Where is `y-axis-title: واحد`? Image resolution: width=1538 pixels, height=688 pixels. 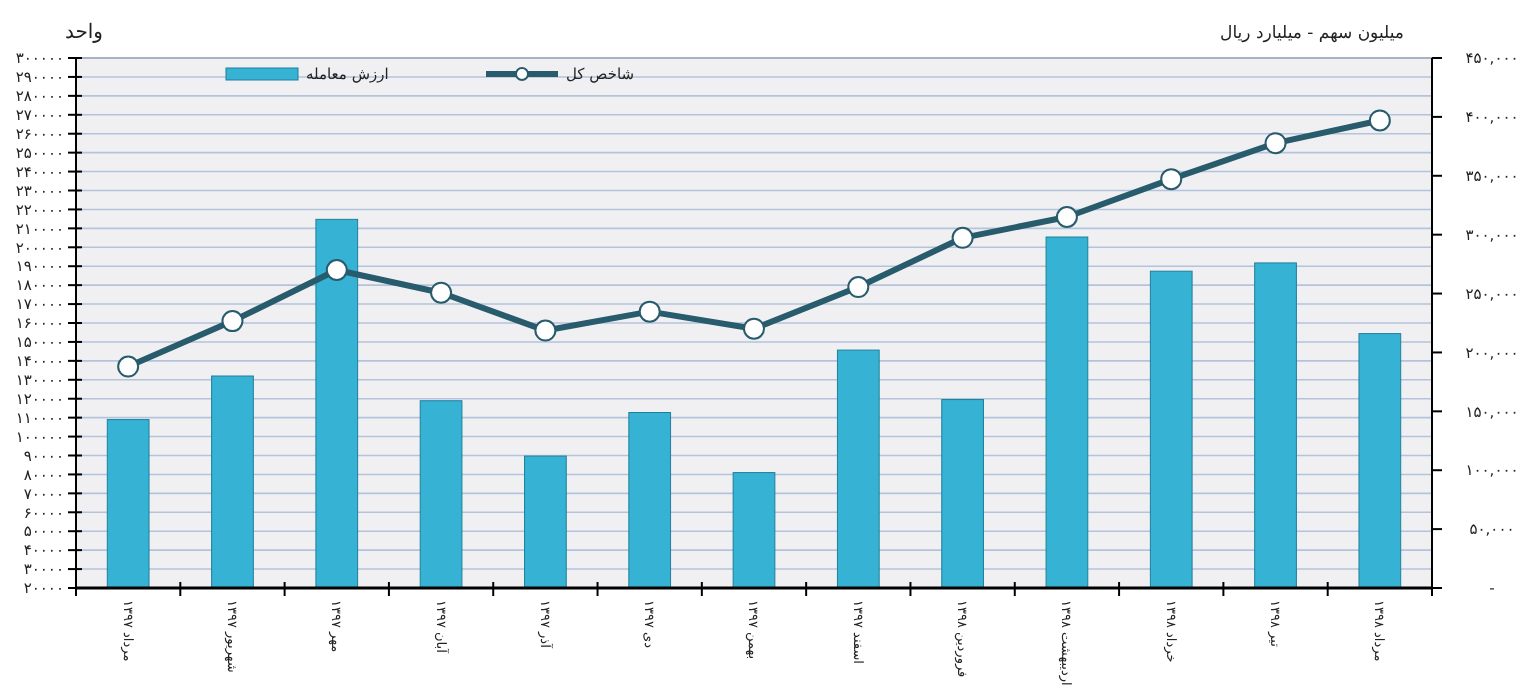
y-axis-title: واحد is located at coordinates (84, 33).